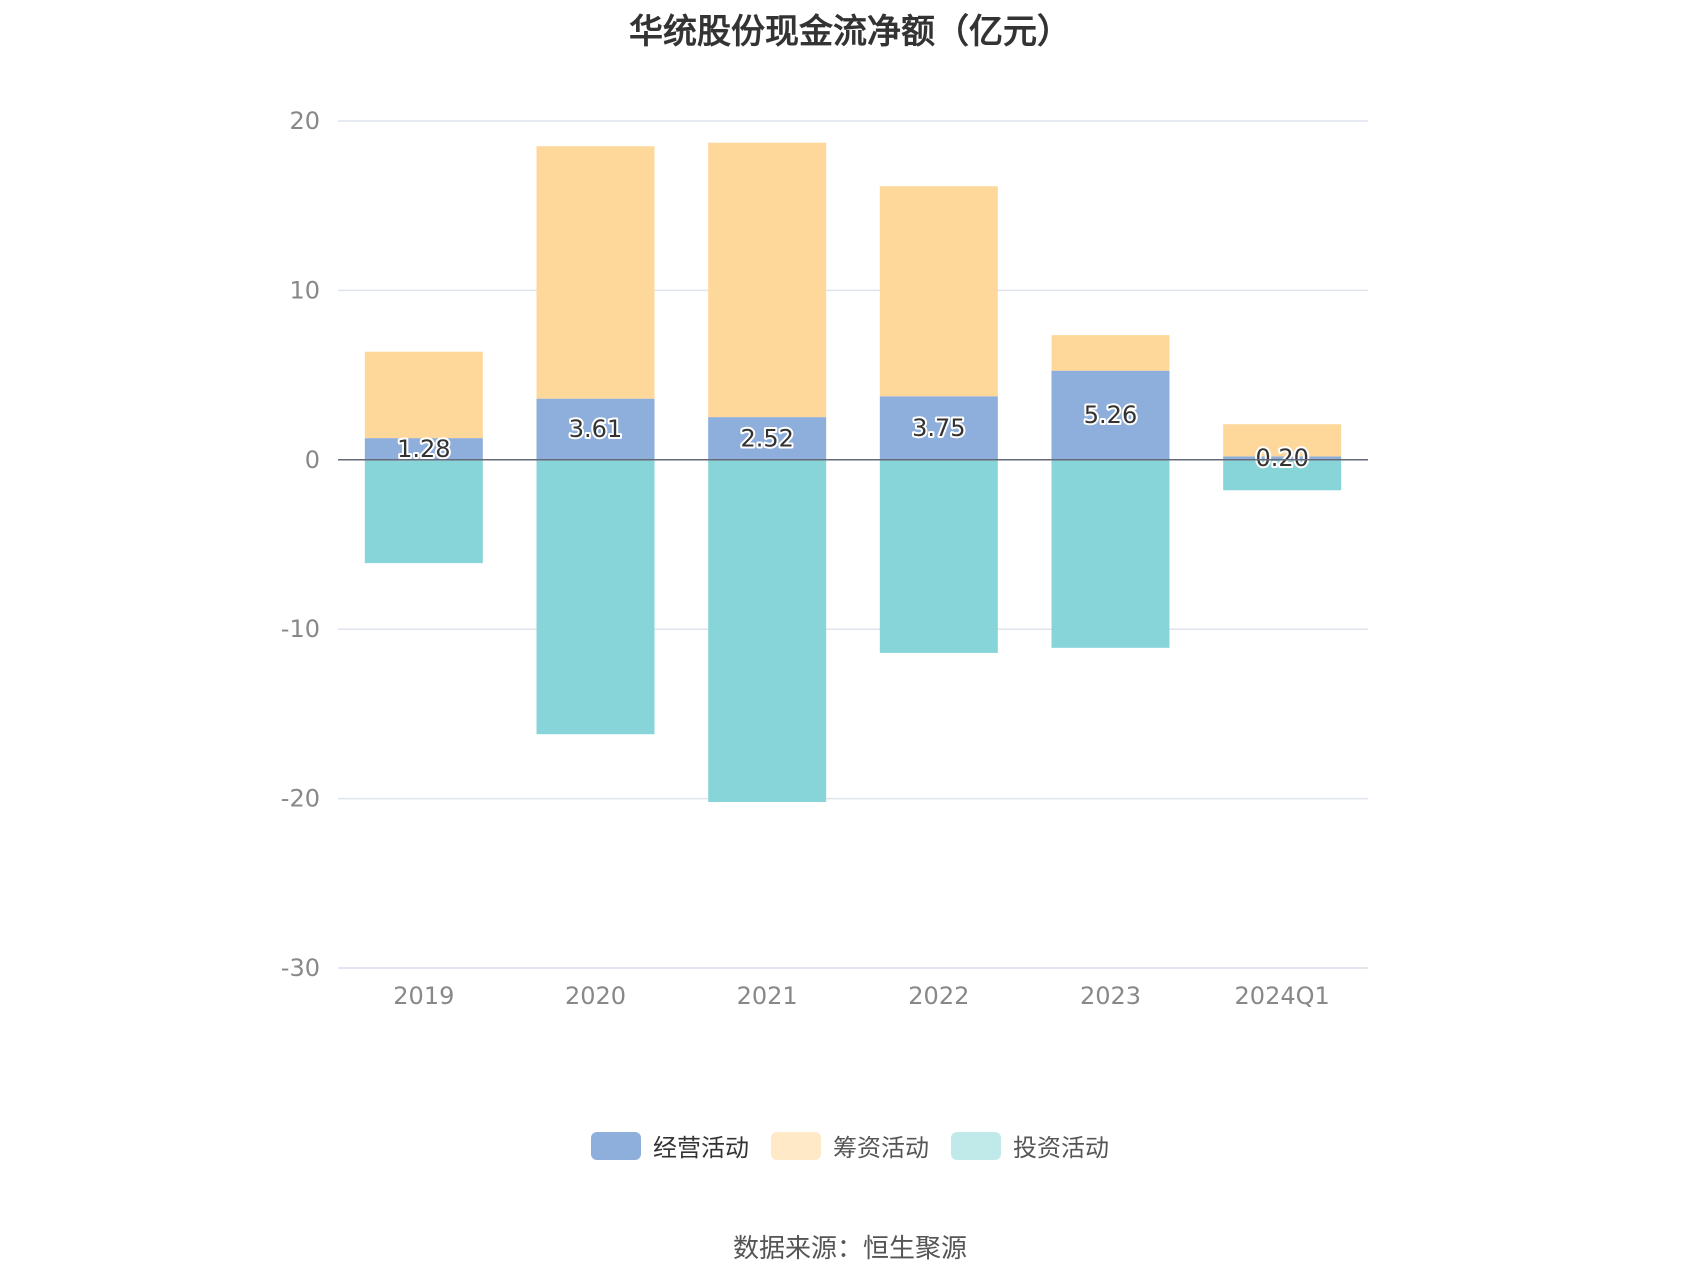  Describe the element at coordinates (304, 121) in the screenshot. I see `y-tick-label: 20` at that location.